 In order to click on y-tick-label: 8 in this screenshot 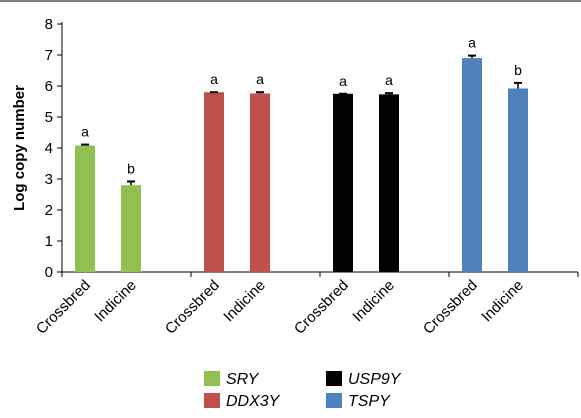, I will do `click(49, 24)`.